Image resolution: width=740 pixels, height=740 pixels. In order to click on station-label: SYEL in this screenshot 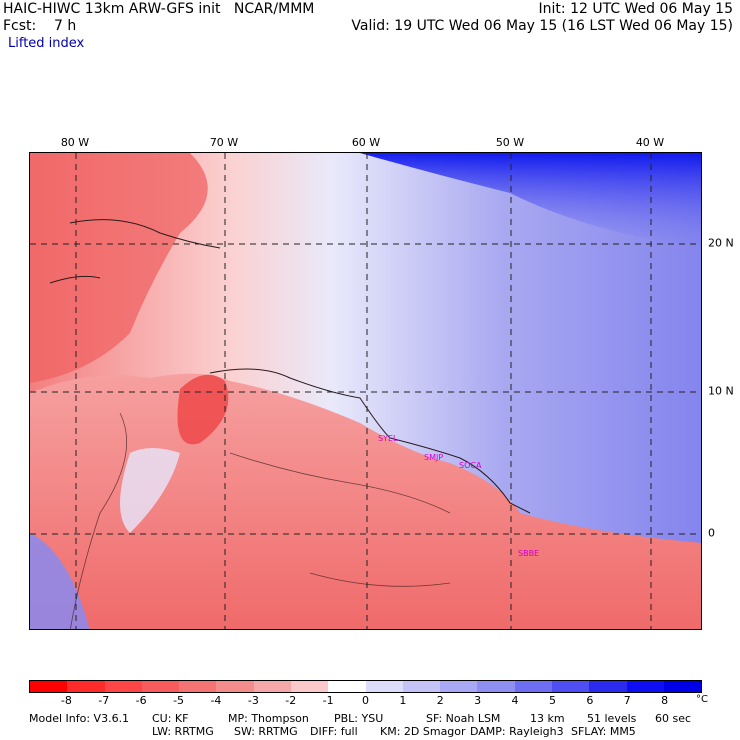, I will do `click(388, 438)`.